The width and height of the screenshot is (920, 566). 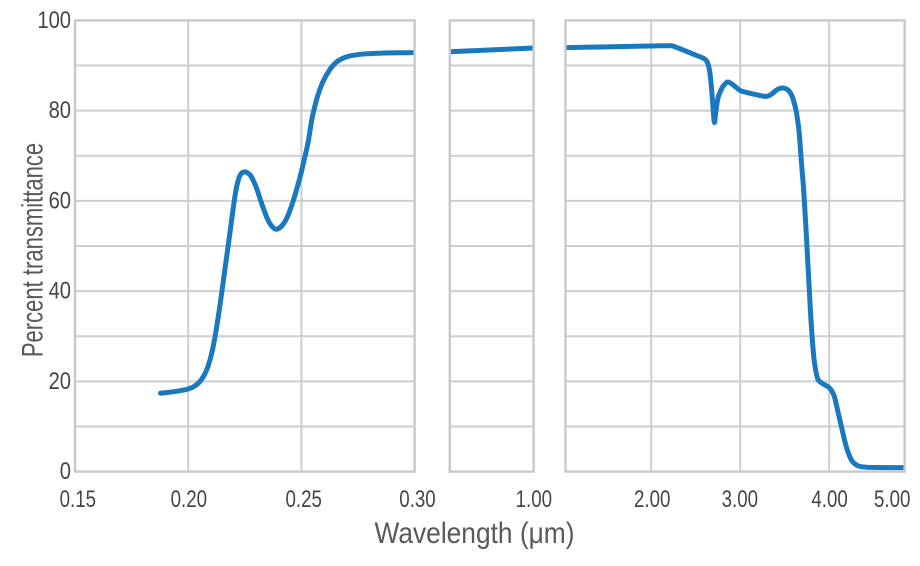 What do you see at coordinates (54, 19) in the screenshot?
I see `svg-text: 100` at bounding box center [54, 19].